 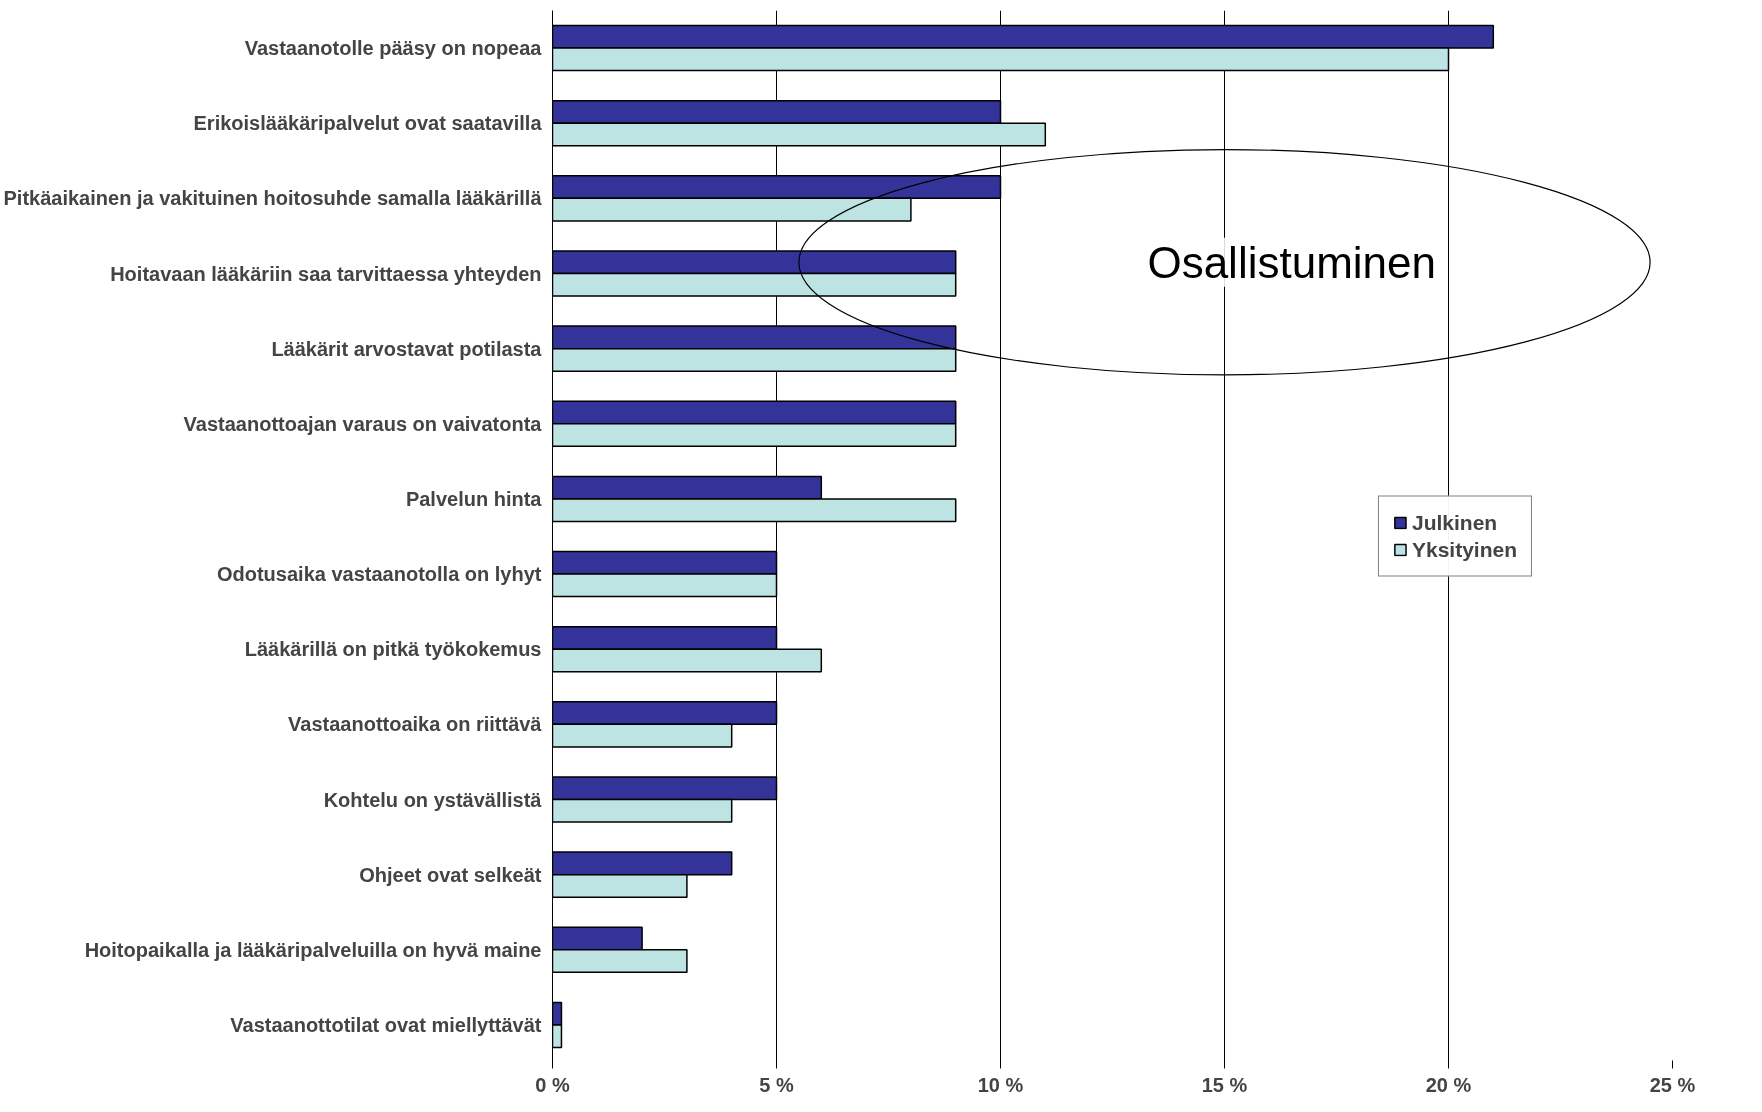 What do you see at coordinates (474, 498) in the screenshot?
I see `y-tick-label: Palvelun hinta` at bounding box center [474, 498].